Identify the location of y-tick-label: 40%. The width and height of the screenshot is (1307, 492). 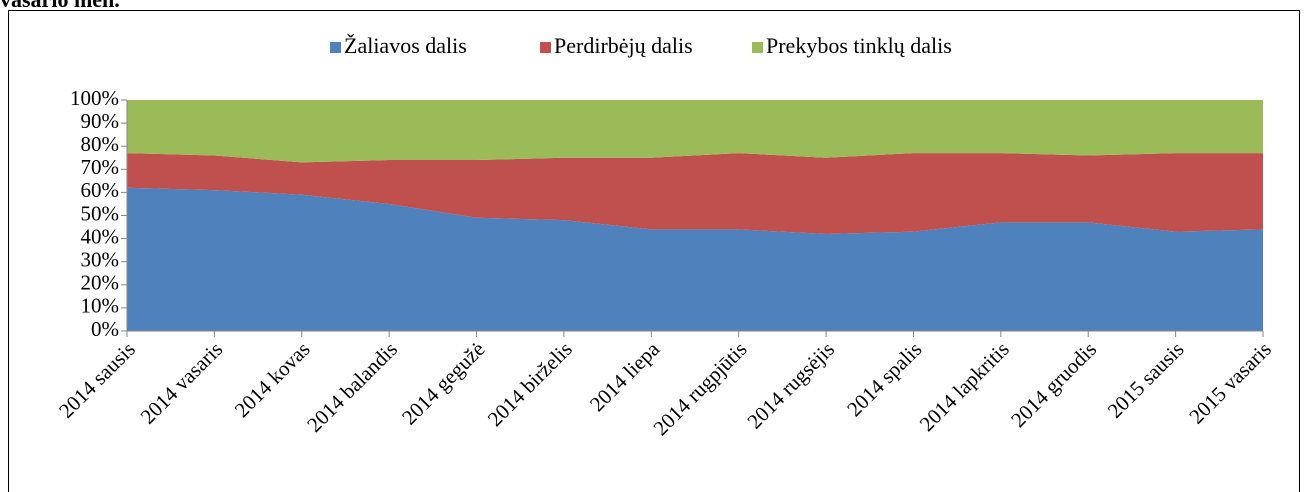
(100, 236).